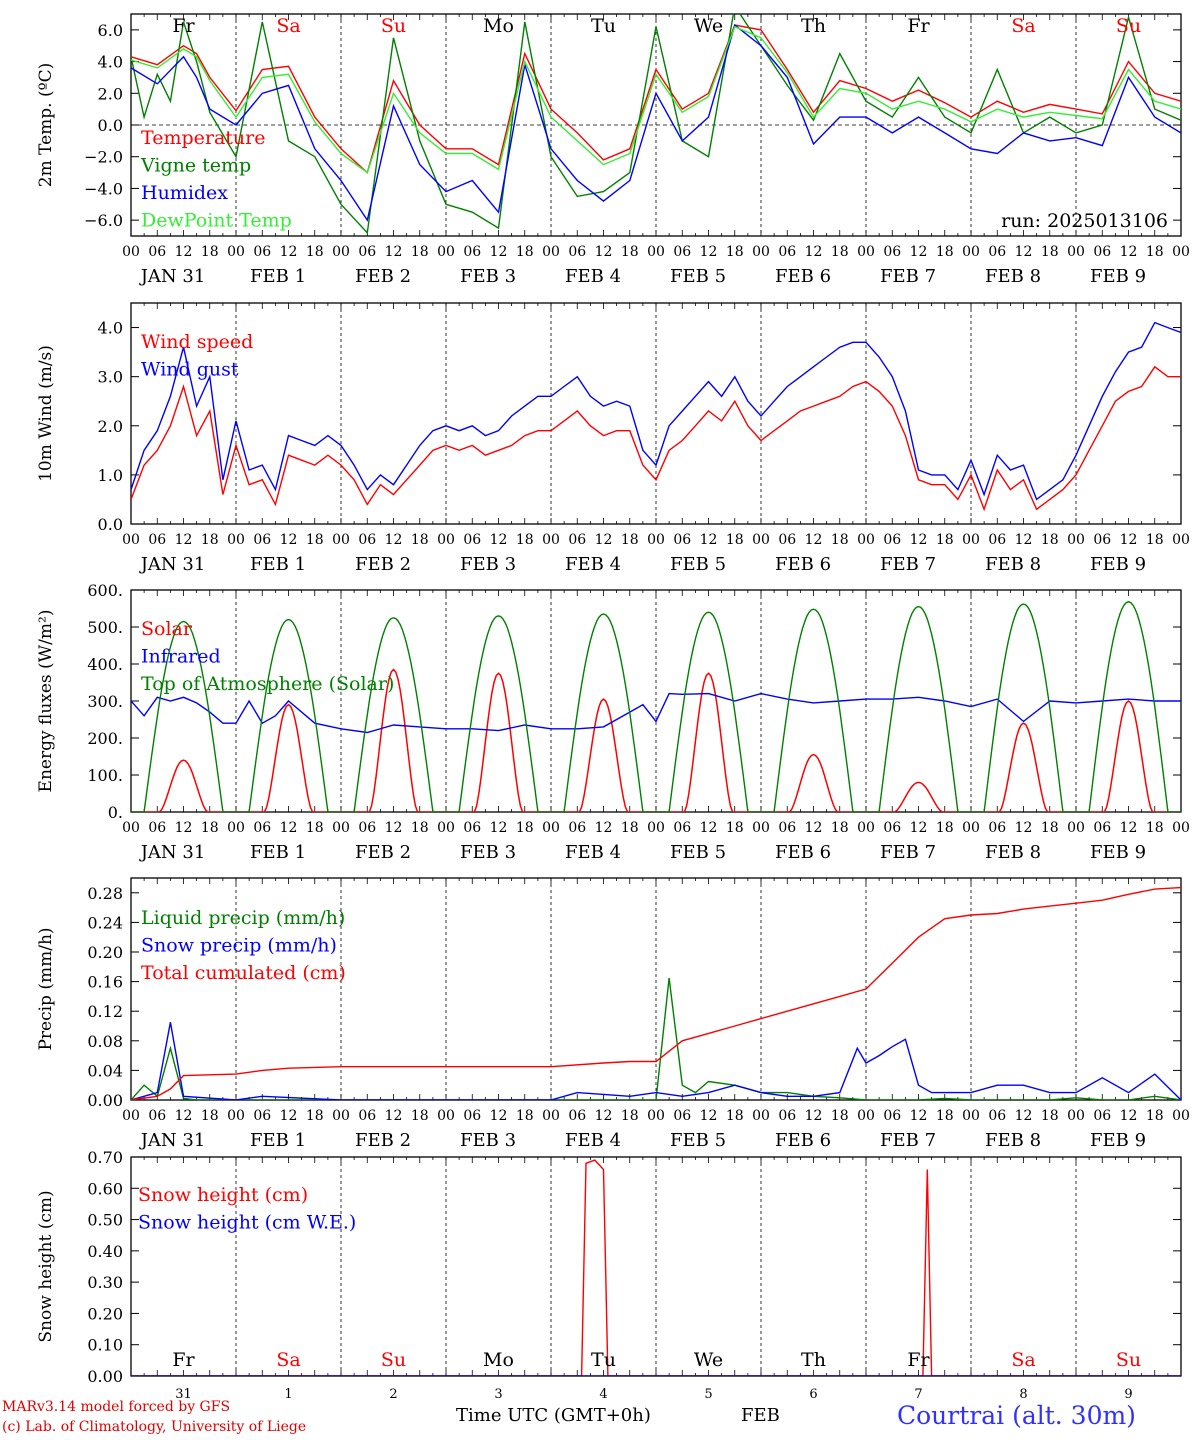 The width and height of the screenshot is (1194, 1440). I want to click on y-tick-label: 100., so click(105, 775).